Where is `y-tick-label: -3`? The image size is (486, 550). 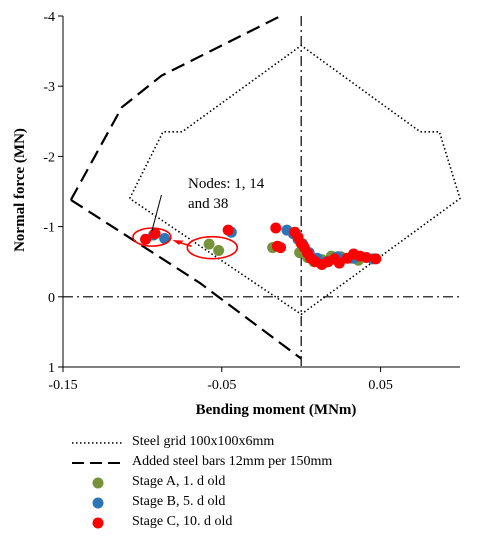
y-tick-label: -3 is located at coordinates (49, 87).